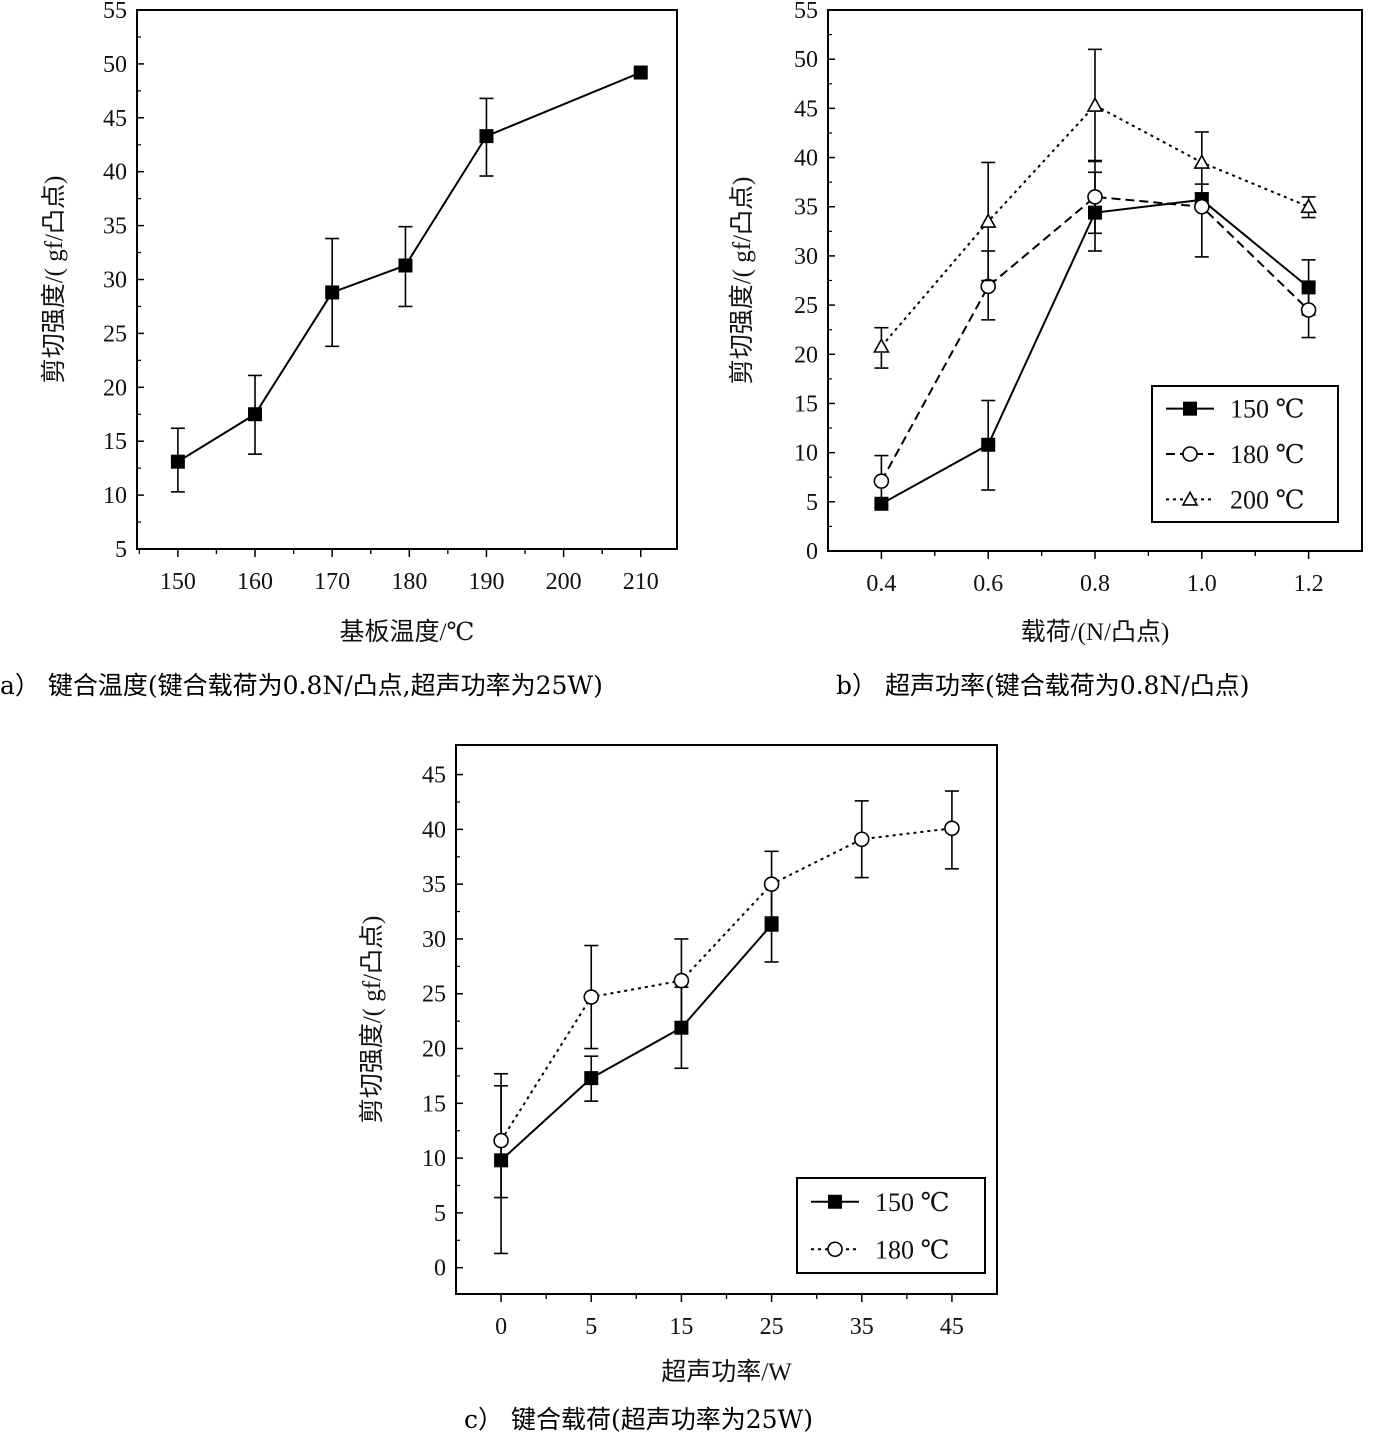 The width and height of the screenshot is (1383, 1436). I want to click on legend-frame, so click(891, 1225).